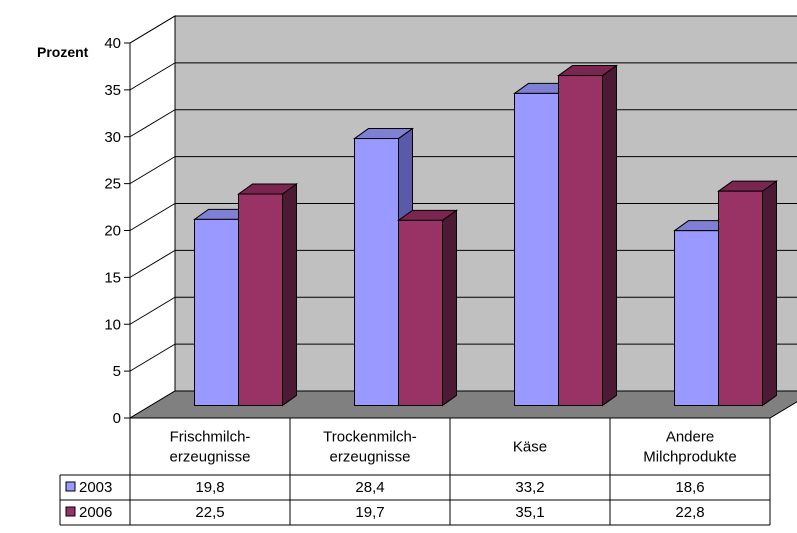  What do you see at coordinates (209, 512) in the screenshot?
I see `data-table-cell: 22,5` at bounding box center [209, 512].